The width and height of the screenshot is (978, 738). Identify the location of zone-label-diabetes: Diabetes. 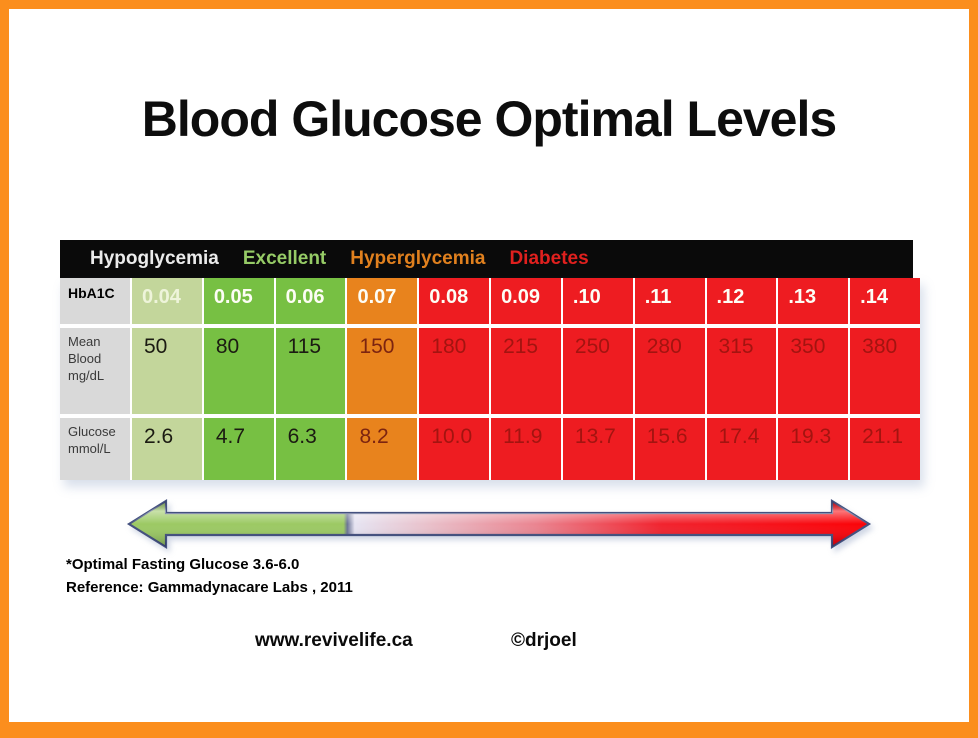
(549, 258).